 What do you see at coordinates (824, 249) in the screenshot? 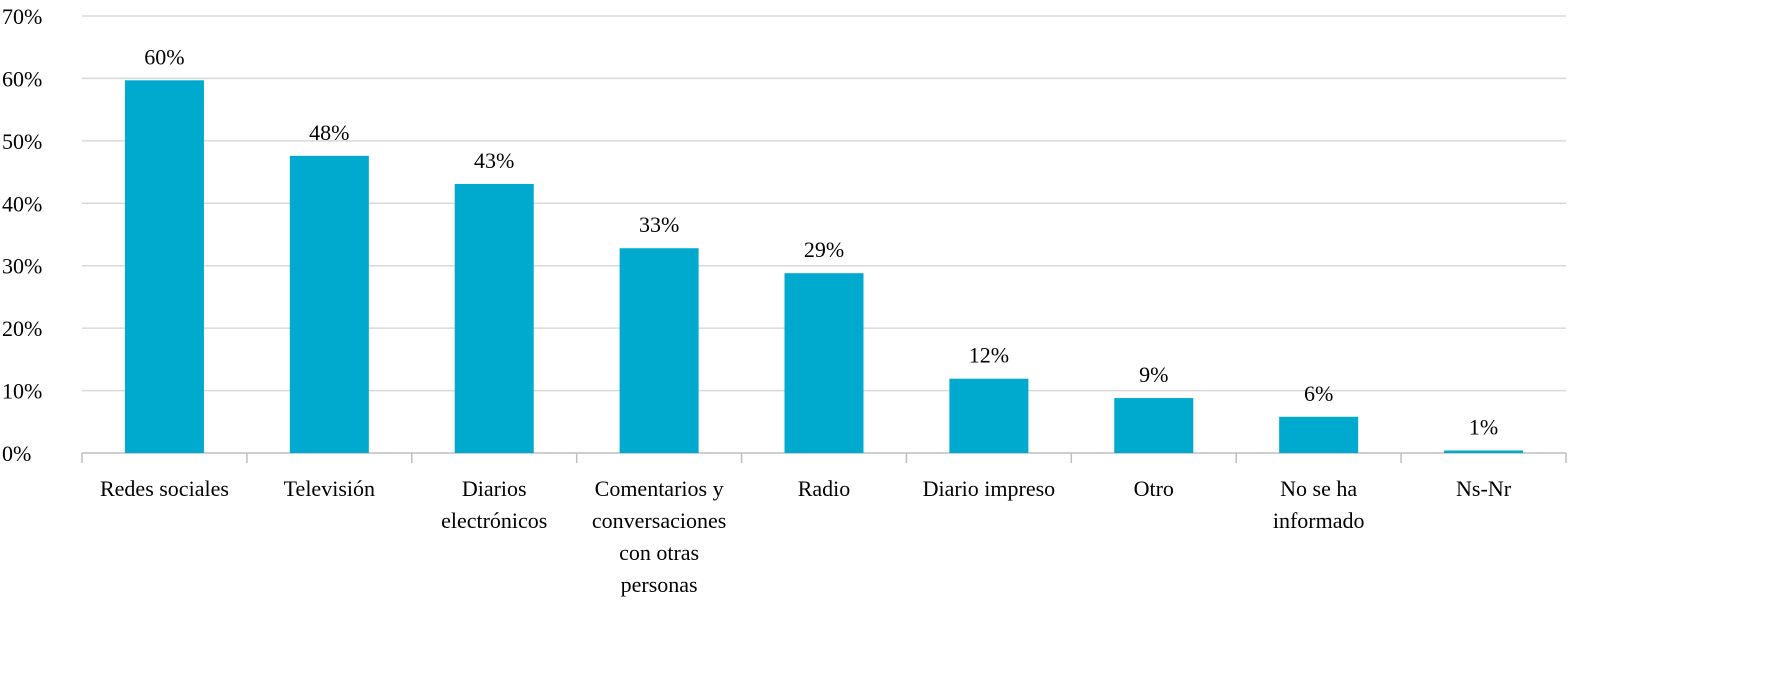
I see `data-label: 29%` at bounding box center [824, 249].